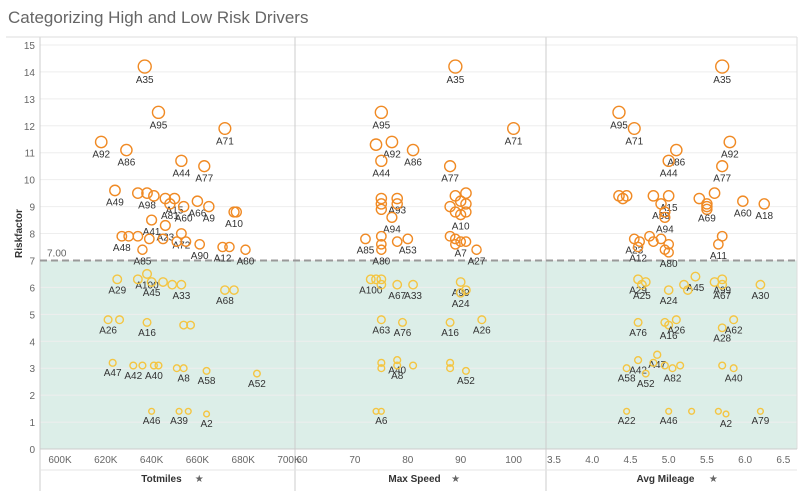 This screenshot has width=800, height=493. I want to click on data-label: A44, so click(381, 173).